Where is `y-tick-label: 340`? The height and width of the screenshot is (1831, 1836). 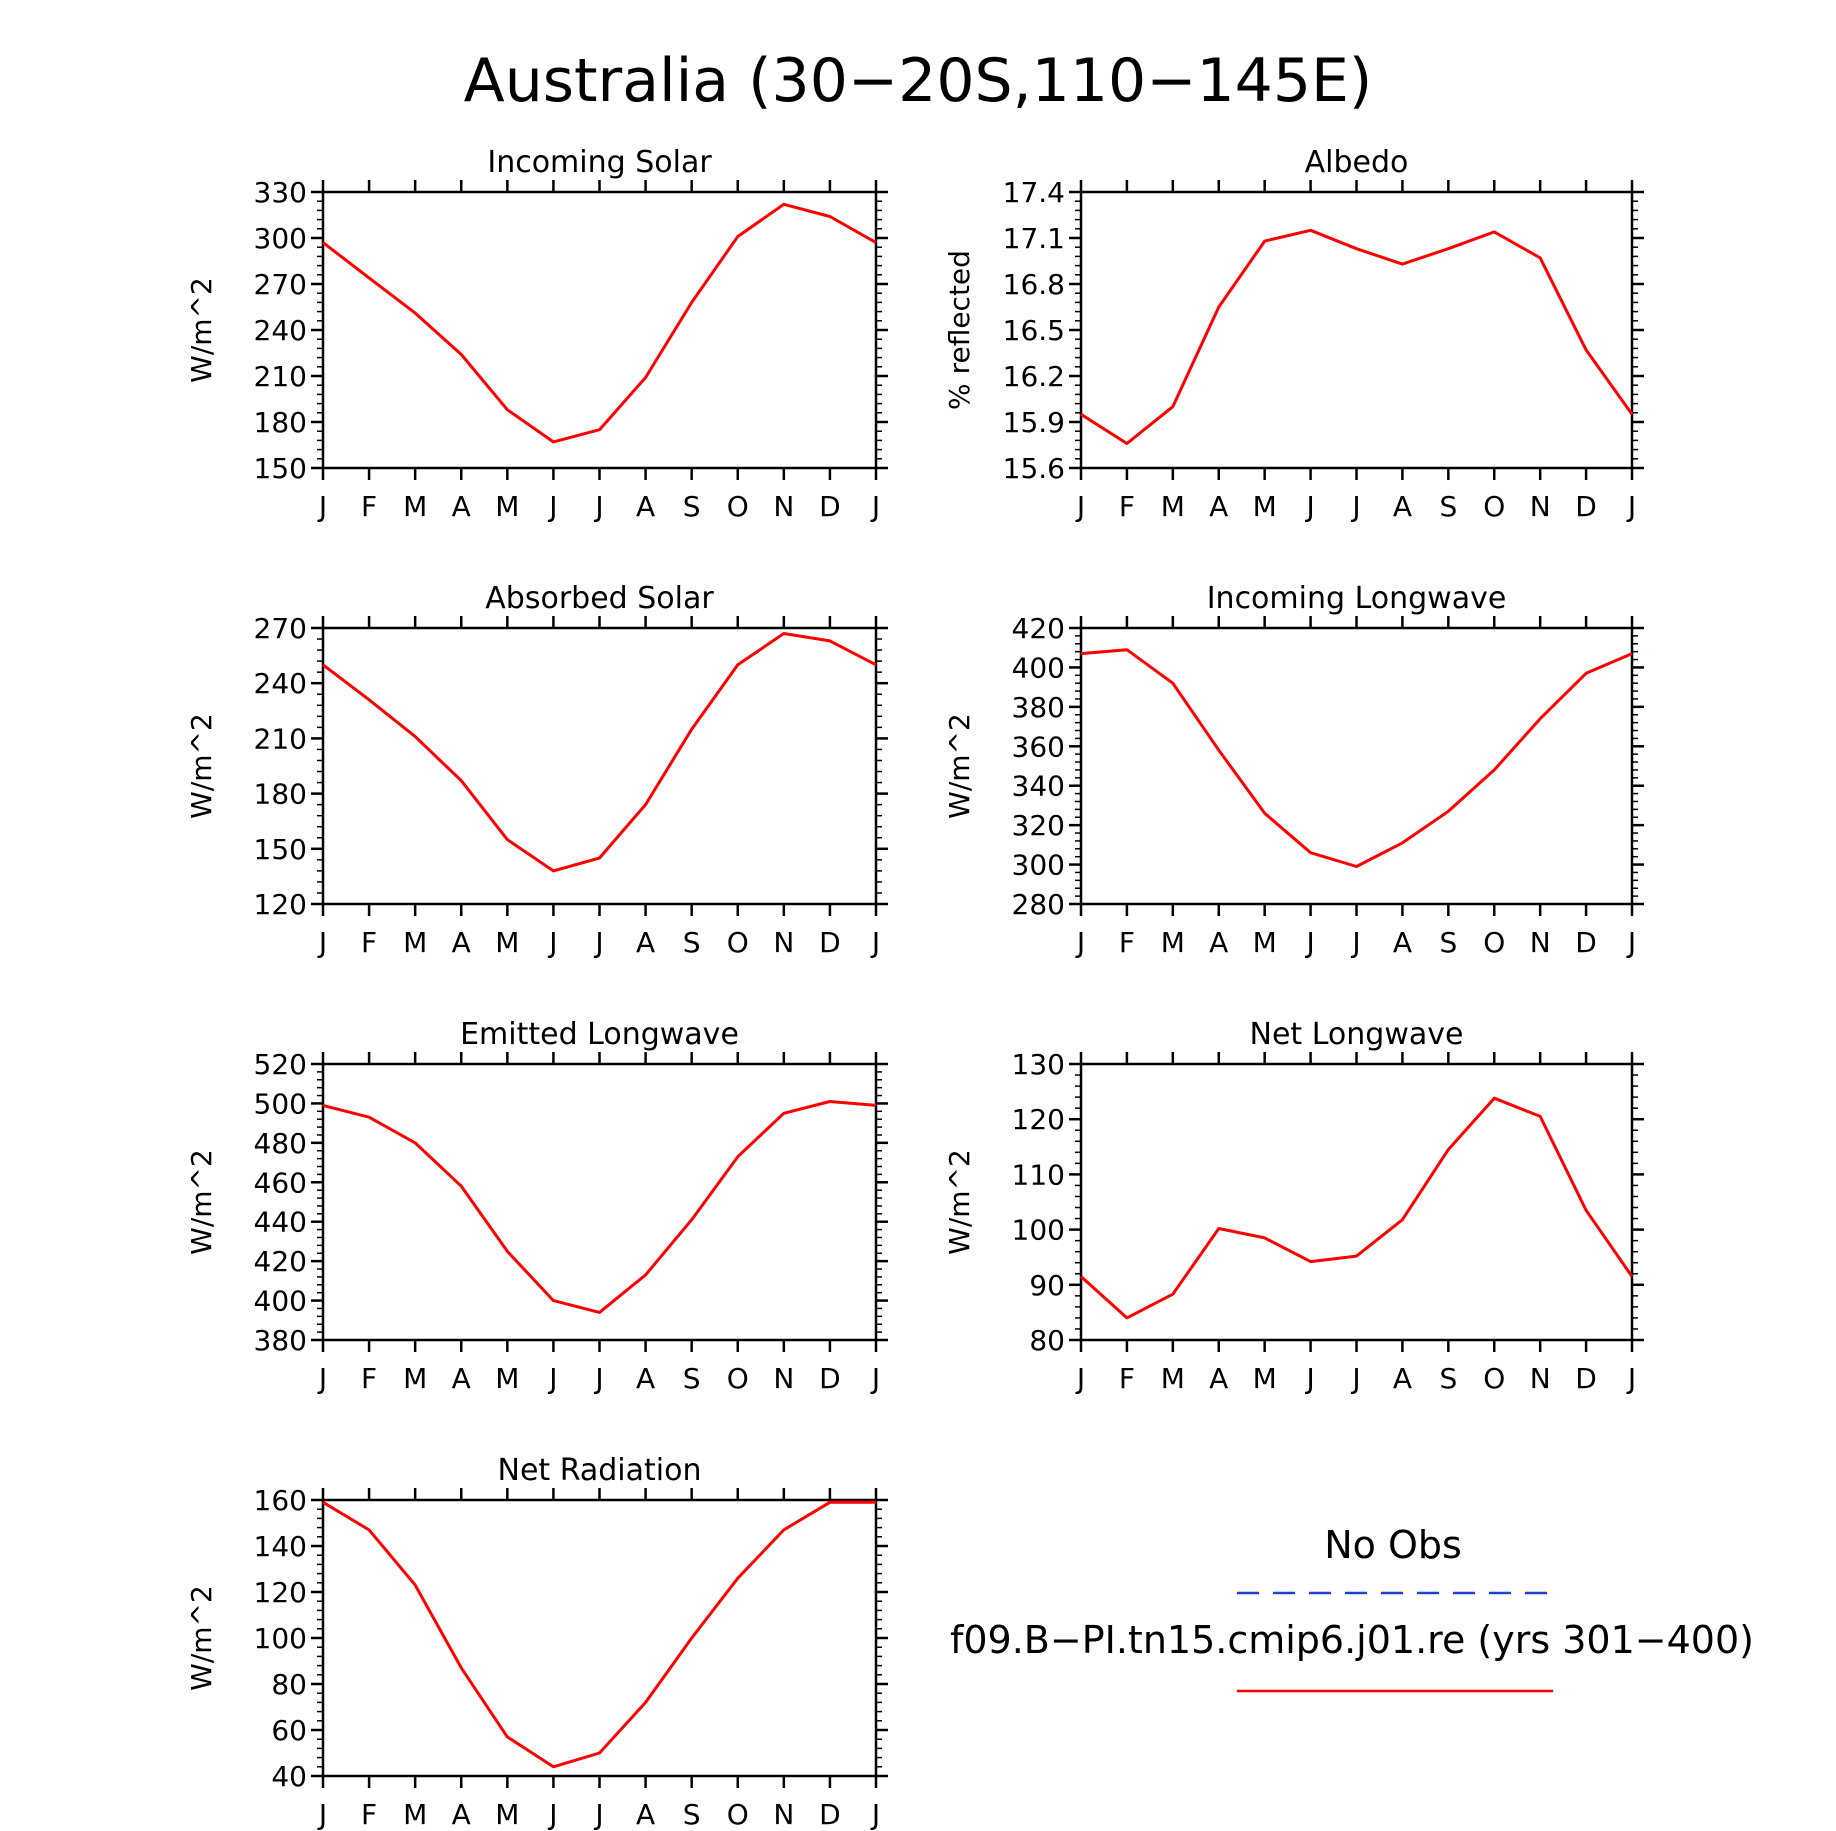
y-tick-label: 340 is located at coordinates (1038, 786).